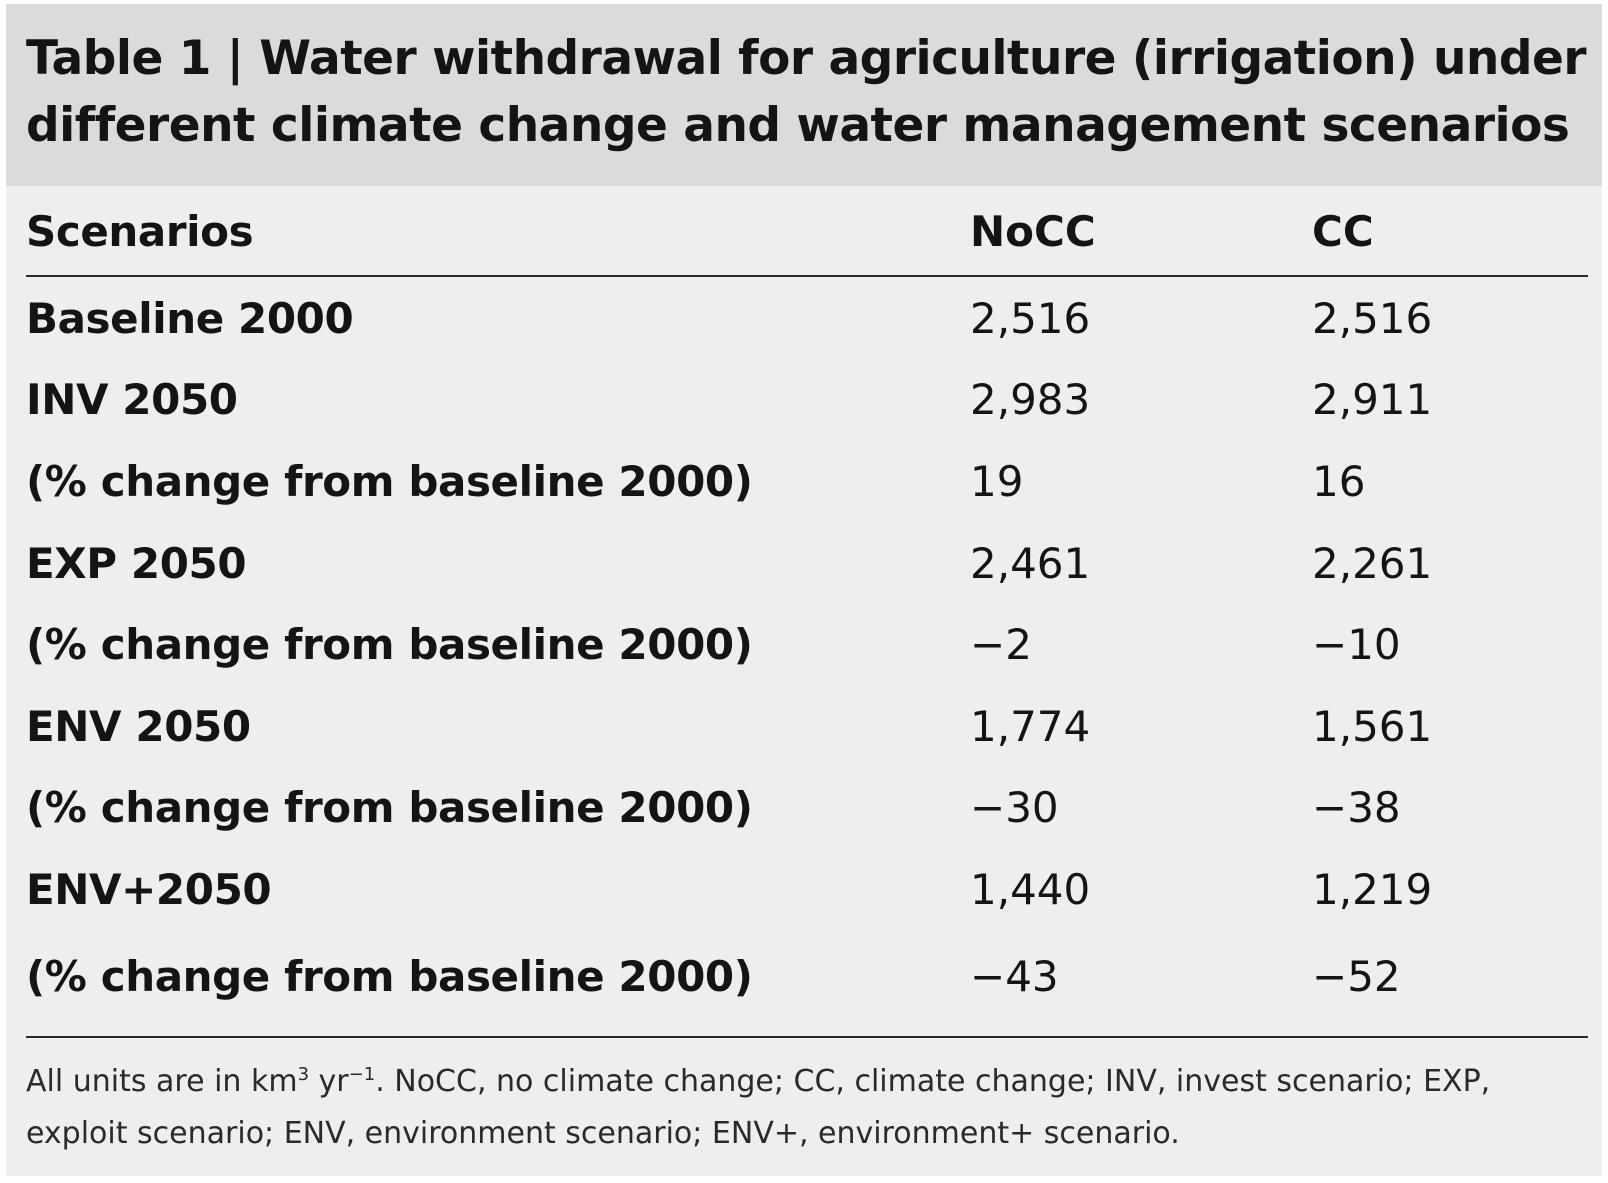 This screenshot has height=1183, width=1608. What do you see at coordinates (1030, 726) in the screenshot?
I see `nocc-value: 1,774` at bounding box center [1030, 726].